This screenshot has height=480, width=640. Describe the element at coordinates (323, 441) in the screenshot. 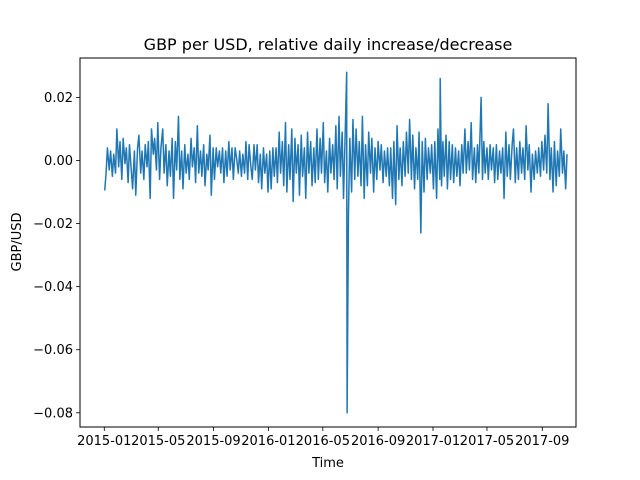

I see `x-tick-label: 2016-05` at that location.